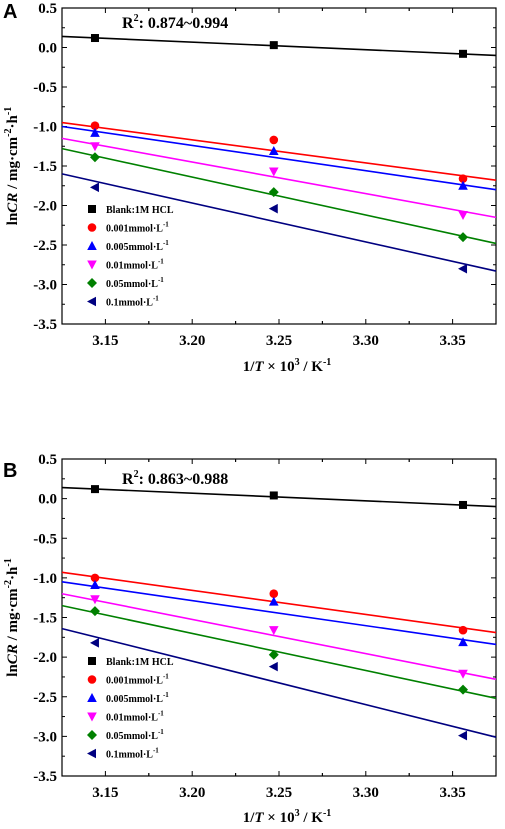 The height and width of the screenshot is (829, 505). What do you see at coordinates (12, 617) in the screenshot?
I see `y-axis-title: lnCR / mg·cm-2·h-1` at bounding box center [12, 617].